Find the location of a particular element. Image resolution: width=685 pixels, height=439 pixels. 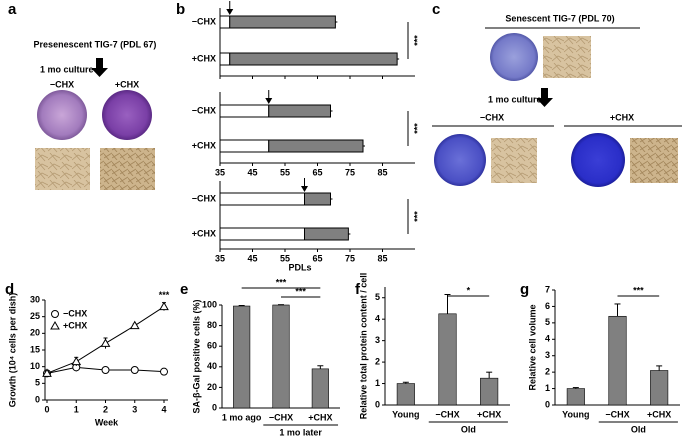

significance-label: * is located at coordinates (469, 290).